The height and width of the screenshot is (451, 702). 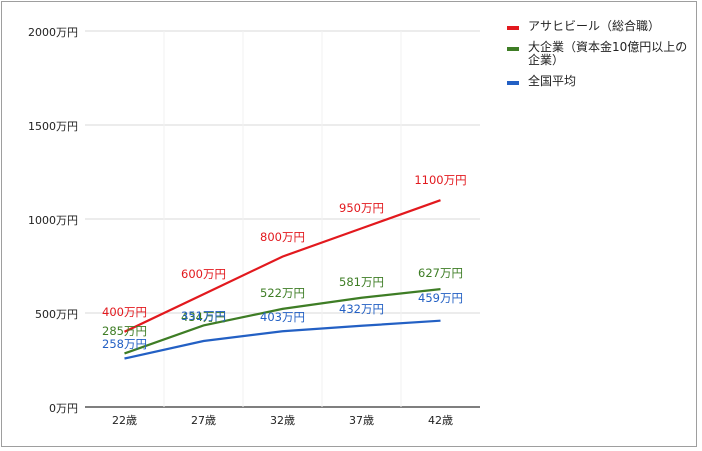 What do you see at coordinates (282, 236) in the screenshot?
I see `data-label: 800万円` at bounding box center [282, 236].